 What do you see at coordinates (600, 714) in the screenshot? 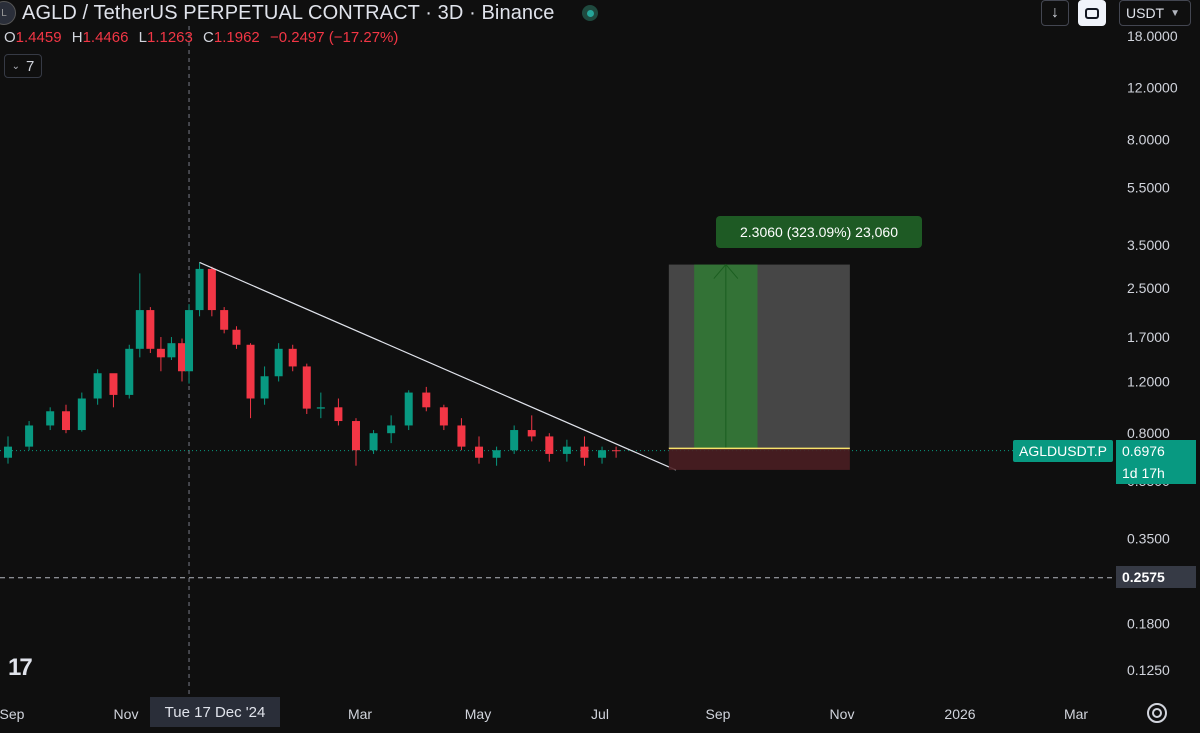
I see `x-tick-label: Jul` at bounding box center [600, 714].